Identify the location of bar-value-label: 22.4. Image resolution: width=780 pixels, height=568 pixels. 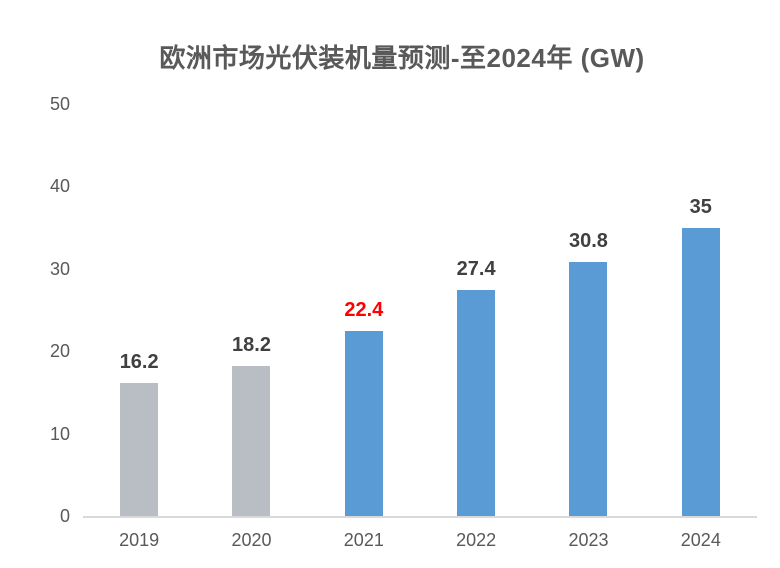
(364, 310).